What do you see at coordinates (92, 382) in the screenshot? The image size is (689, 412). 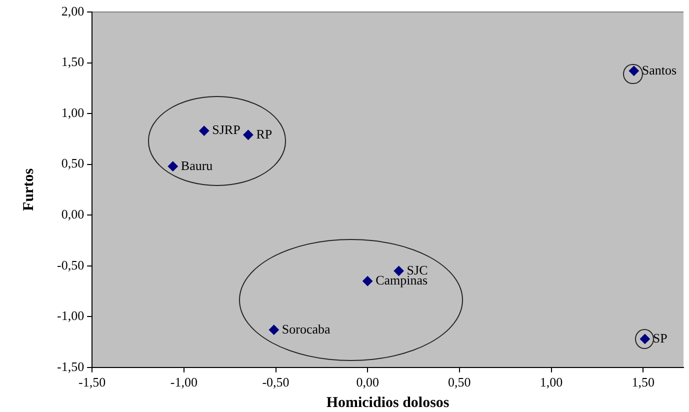 I see `x-tick-label: -1,50` at bounding box center [92, 382].